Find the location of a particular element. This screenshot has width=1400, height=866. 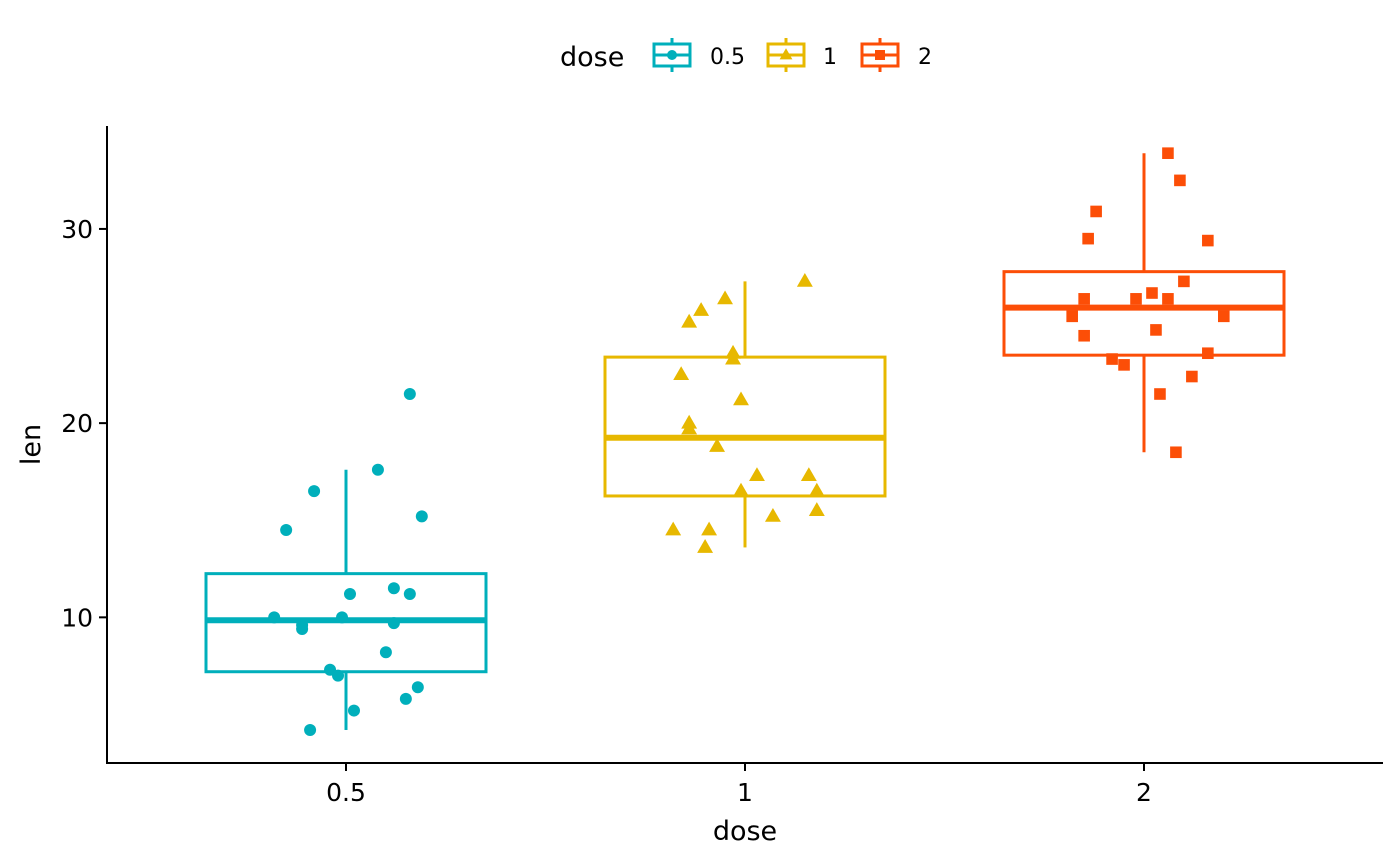

legend-title: dose is located at coordinates (592, 57).